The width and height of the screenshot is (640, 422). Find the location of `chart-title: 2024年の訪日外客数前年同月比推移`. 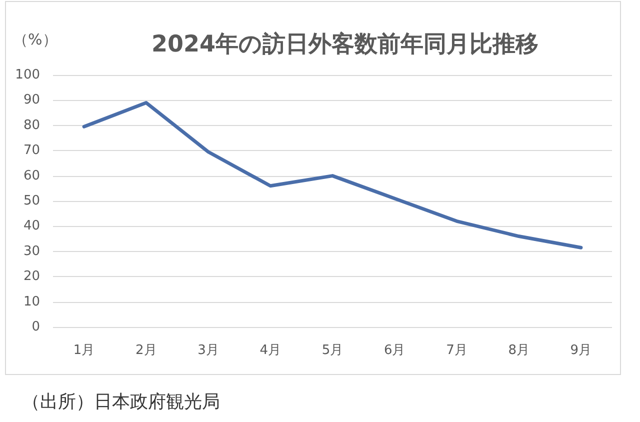

chart-title: 2024年の訪日外客数前年同月比推移 is located at coordinates (345, 44).